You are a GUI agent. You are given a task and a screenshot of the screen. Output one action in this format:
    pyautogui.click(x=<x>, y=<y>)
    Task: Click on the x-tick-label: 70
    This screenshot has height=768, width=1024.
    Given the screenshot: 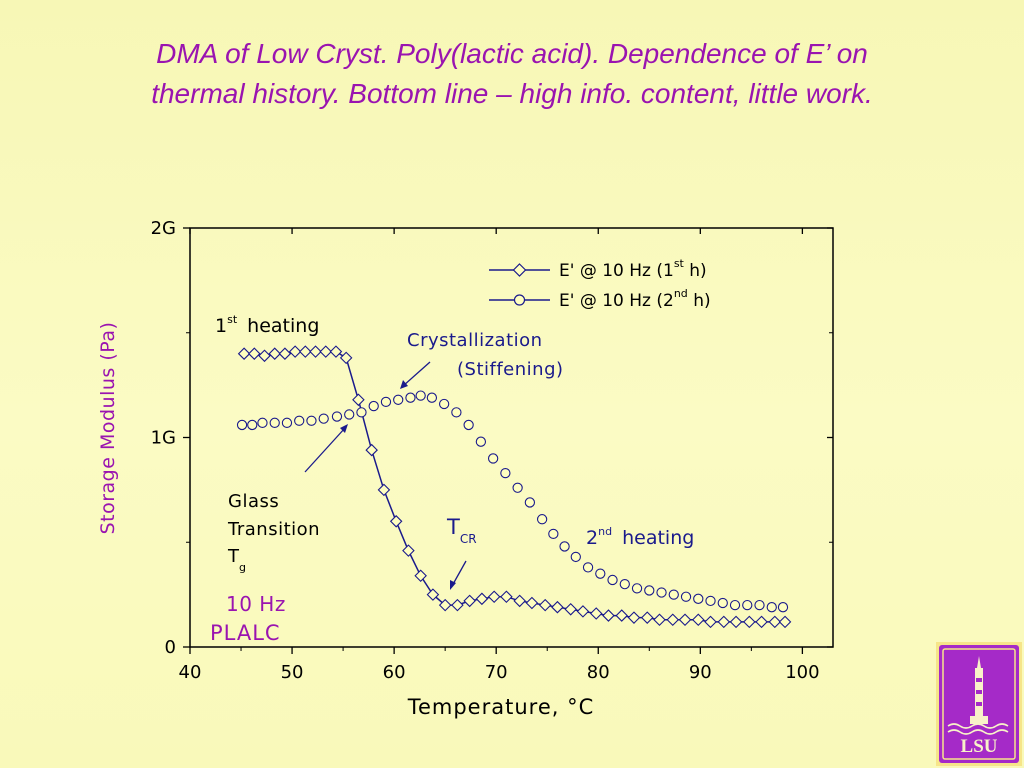 What is the action you would take?
    pyautogui.click(x=496, y=672)
    